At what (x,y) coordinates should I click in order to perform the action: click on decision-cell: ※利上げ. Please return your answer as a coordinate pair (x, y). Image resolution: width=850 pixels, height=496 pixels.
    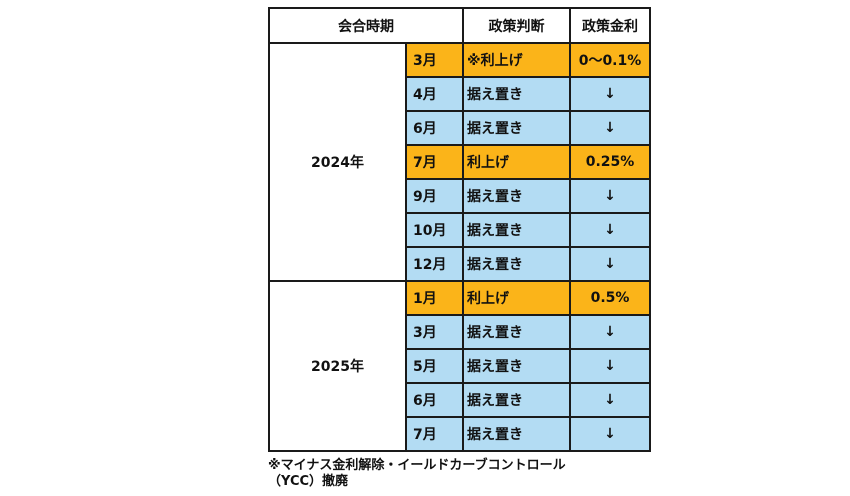
    Looking at the image, I should click on (516, 60).